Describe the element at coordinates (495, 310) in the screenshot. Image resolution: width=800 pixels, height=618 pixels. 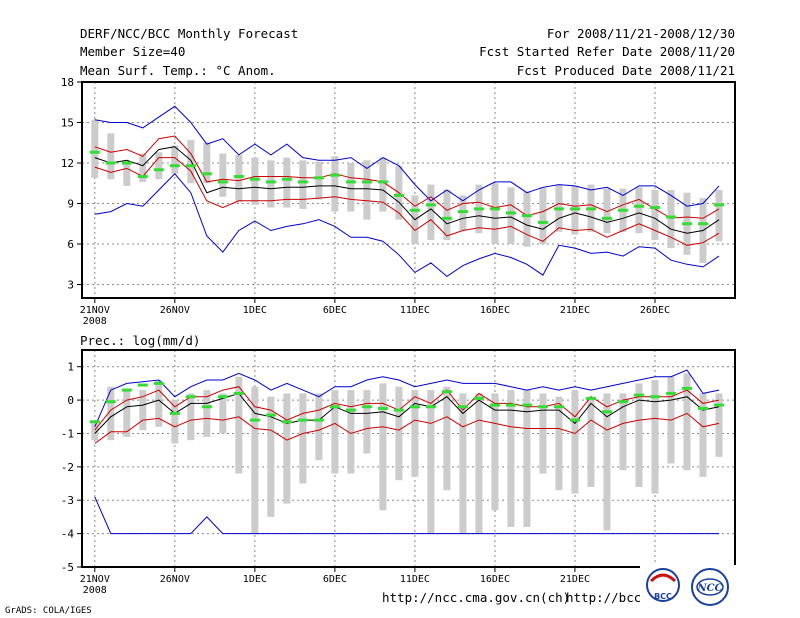
I see `x-tick-label: 16DEC` at that location.